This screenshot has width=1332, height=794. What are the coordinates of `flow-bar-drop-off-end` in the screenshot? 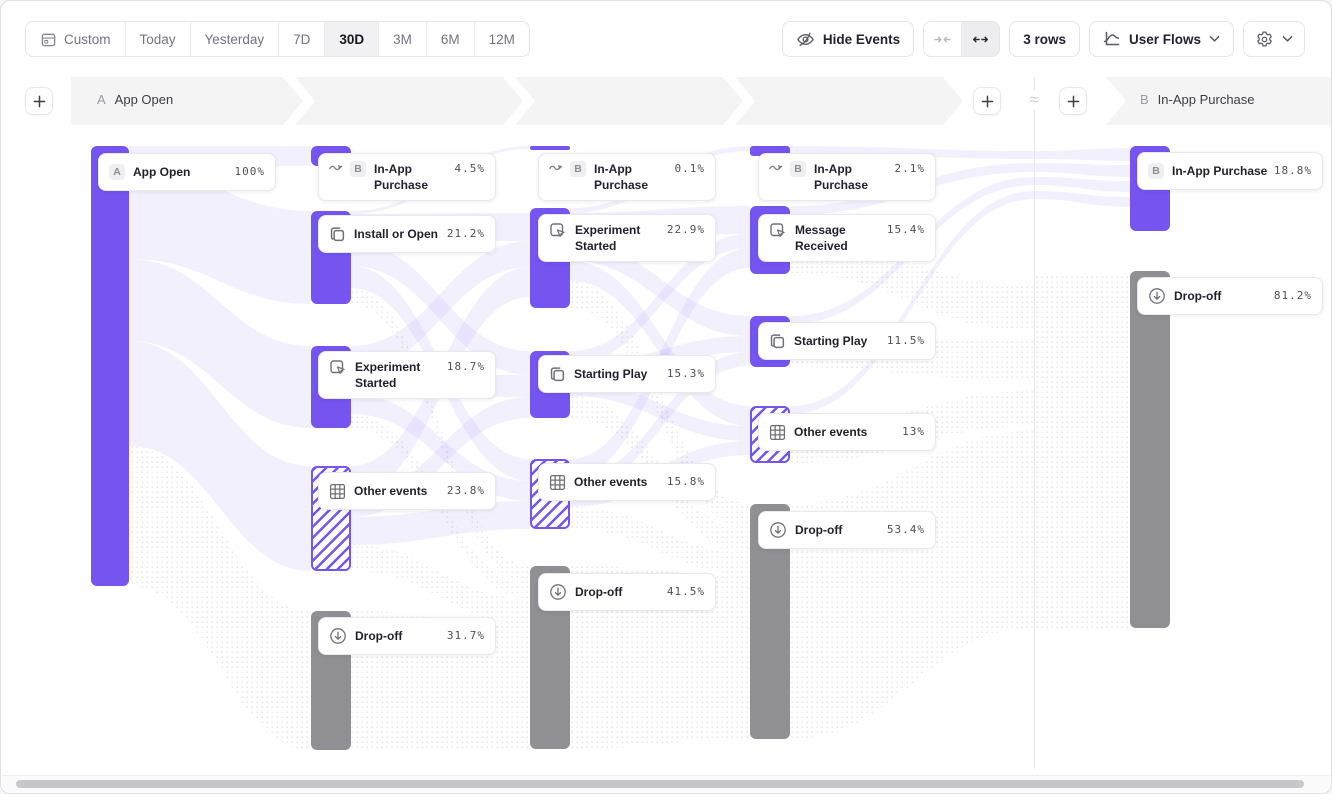 It's located at (1150, 449).